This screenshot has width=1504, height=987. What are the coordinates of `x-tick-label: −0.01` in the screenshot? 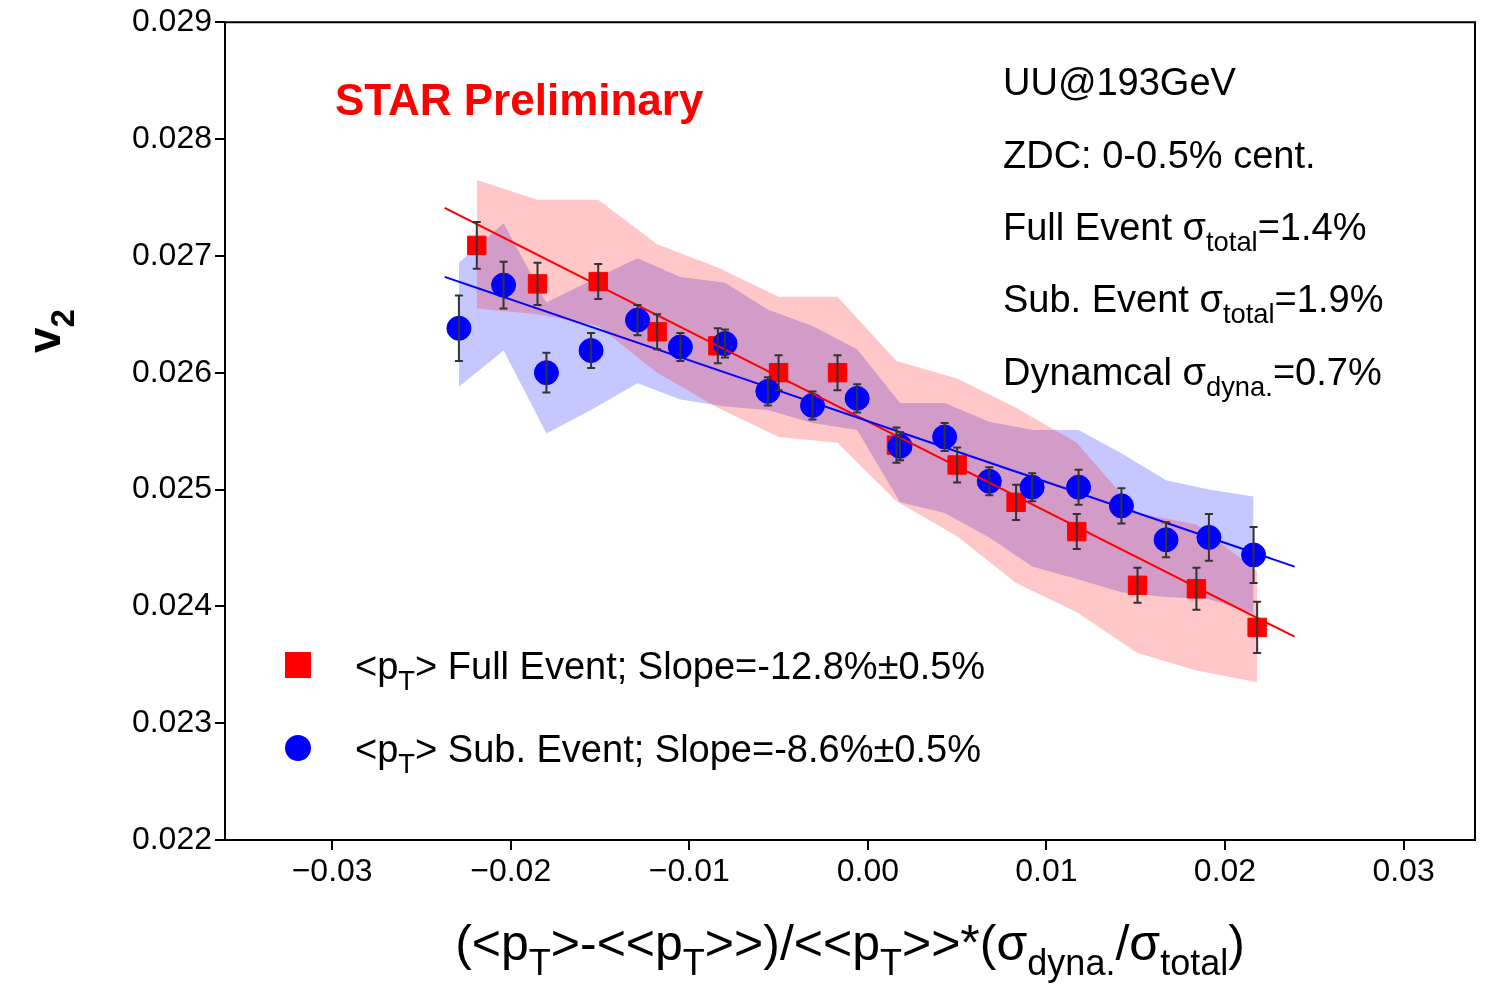 It's located at (689, 870).